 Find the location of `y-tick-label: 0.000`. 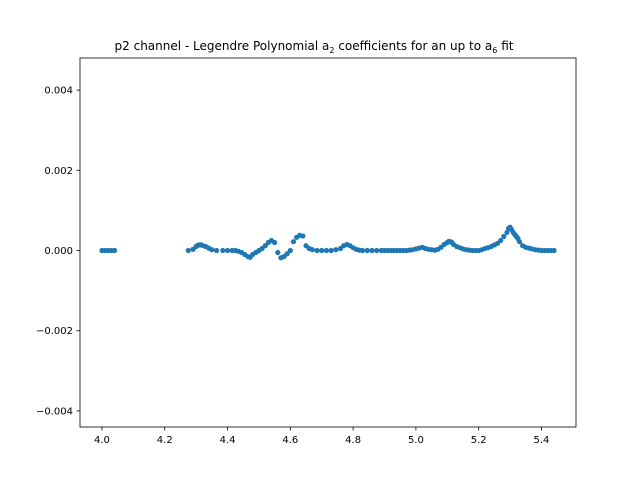

y-tick-label: 0.000 is located at coordinates (58, 251).